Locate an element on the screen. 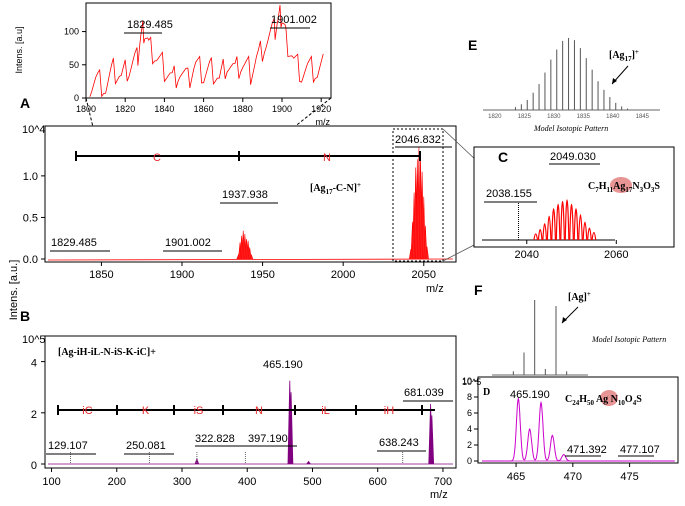 The image size is (685, 506). panel-e-bars is located at coordinates (571, 74).